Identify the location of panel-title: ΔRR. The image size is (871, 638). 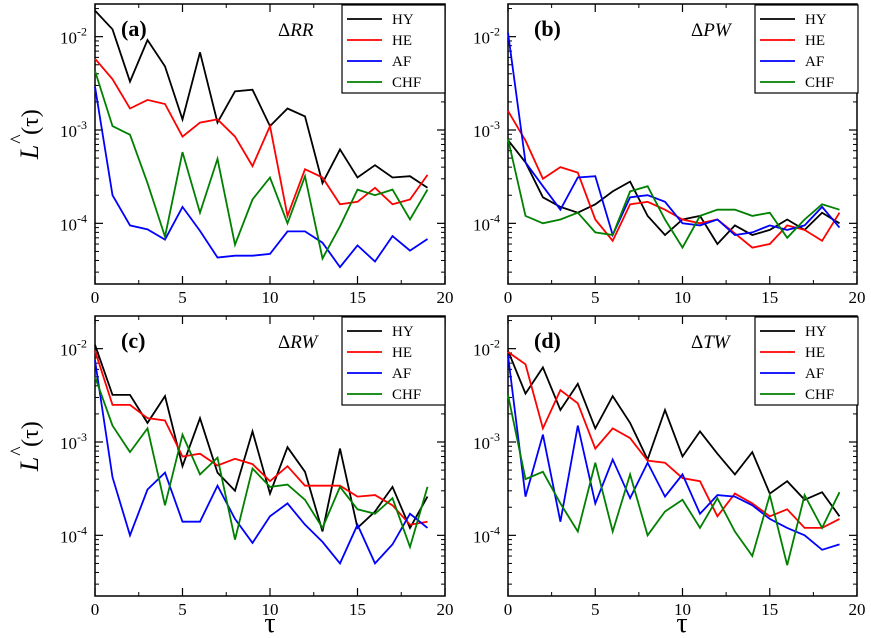
(296, 30).